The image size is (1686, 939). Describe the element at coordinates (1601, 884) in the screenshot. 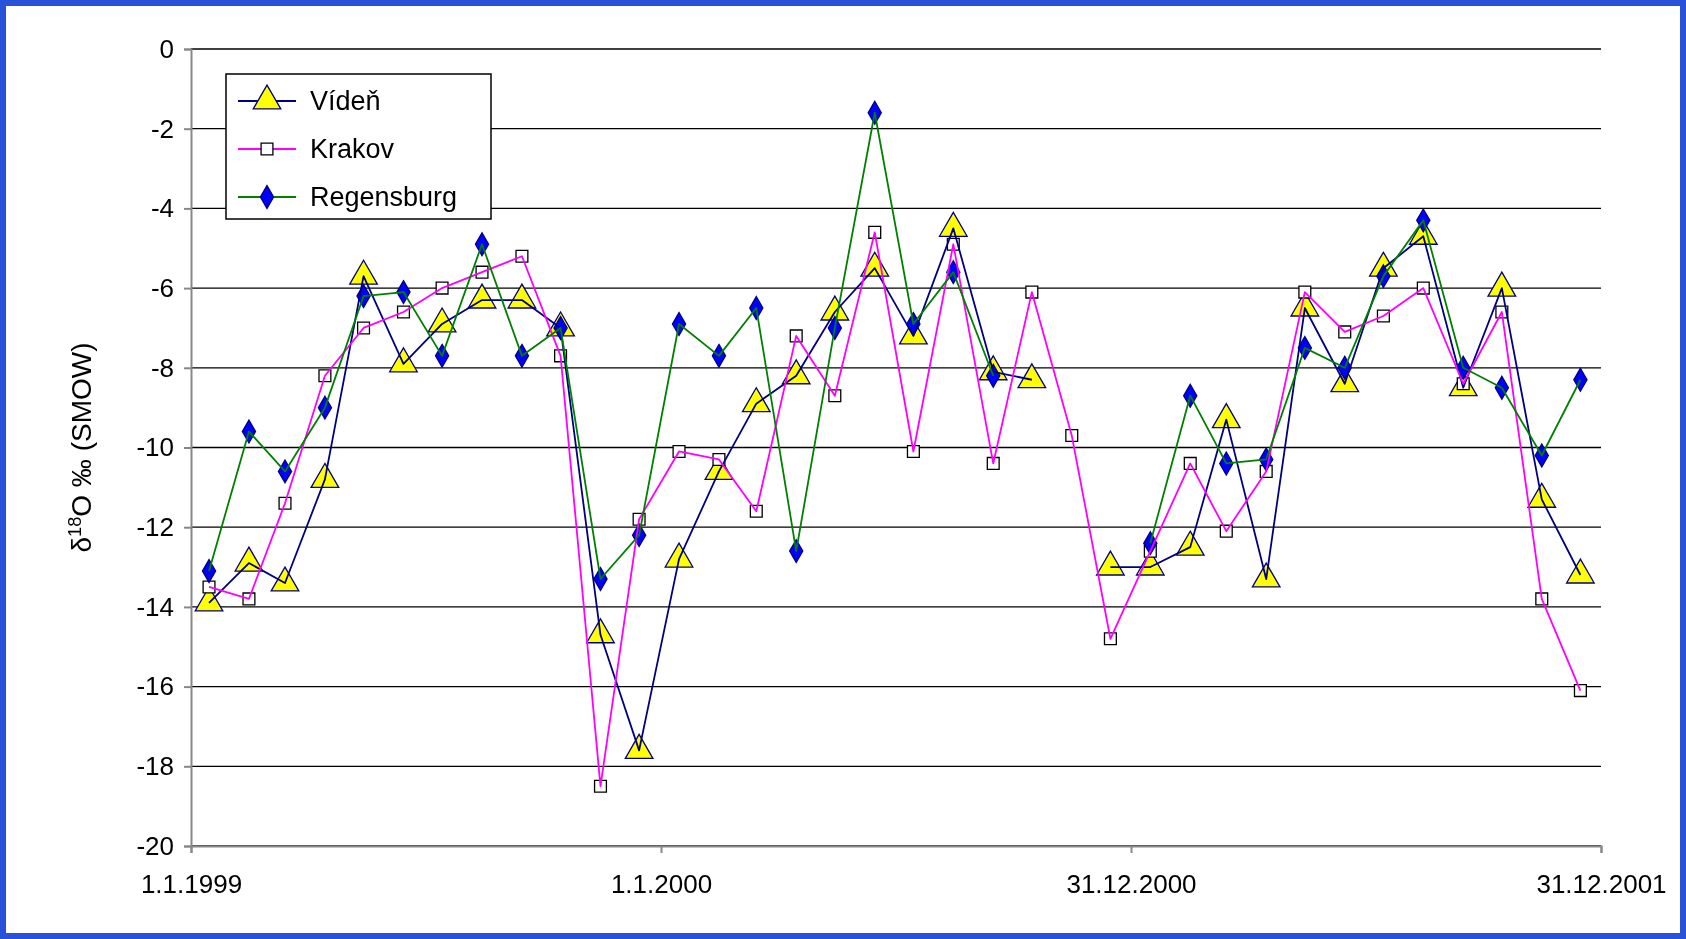

I see `x-tick-label: 31.12.2001` at that location.